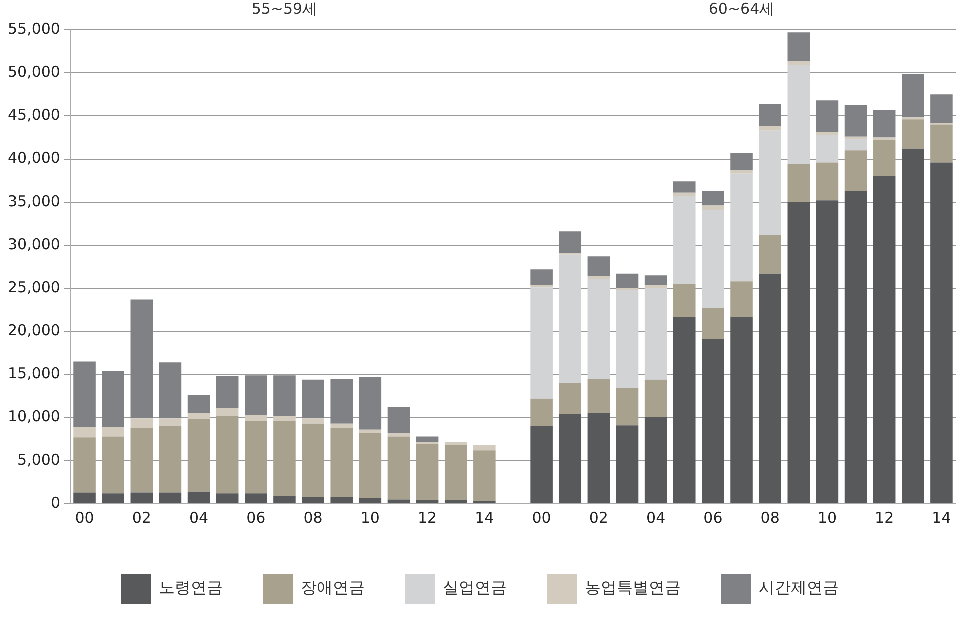  Describe the element at coordinates (34, 244) in the screenshot. I see `y-tick-label: 30,000` at that location.